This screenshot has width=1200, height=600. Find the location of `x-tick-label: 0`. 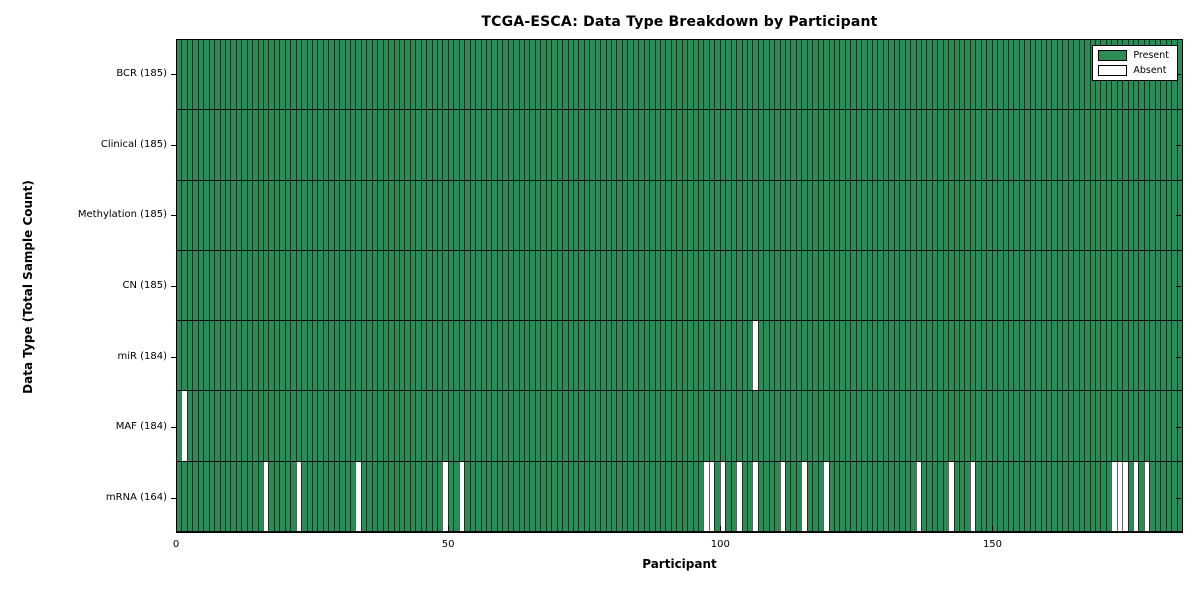

x-tick-label: 0 is located at coordinates (176, 544).